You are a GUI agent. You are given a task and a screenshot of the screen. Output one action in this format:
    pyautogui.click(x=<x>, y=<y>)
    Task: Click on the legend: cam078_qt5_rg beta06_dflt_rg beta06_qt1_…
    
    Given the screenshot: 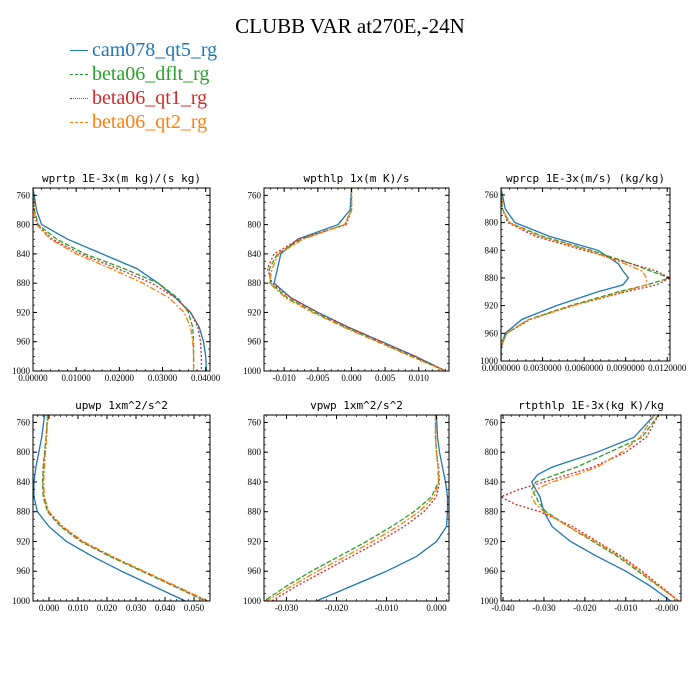 What is the action you would take?
    pyautogui.click(x=143, y=86)
    